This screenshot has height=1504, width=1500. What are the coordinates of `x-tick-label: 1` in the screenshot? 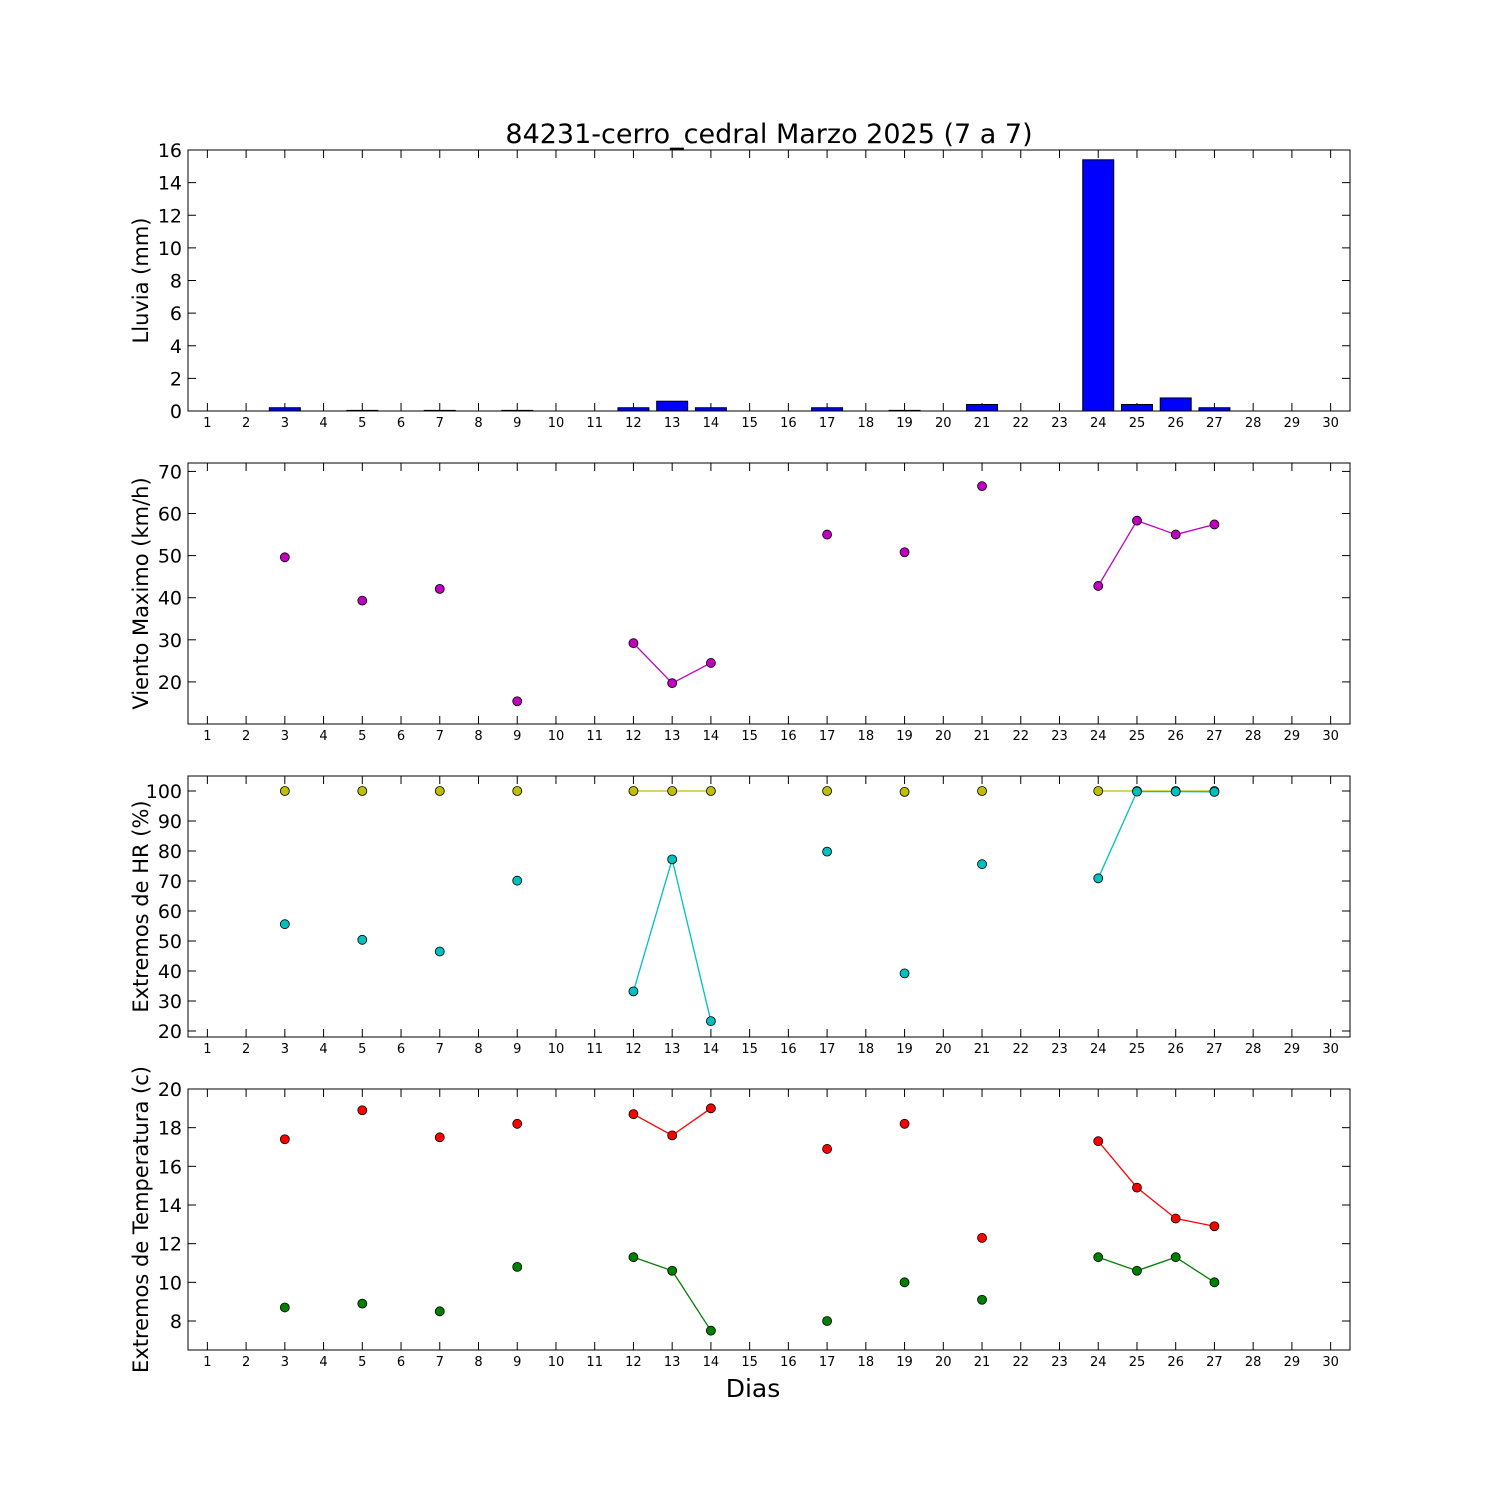 It's located at (207, 736).